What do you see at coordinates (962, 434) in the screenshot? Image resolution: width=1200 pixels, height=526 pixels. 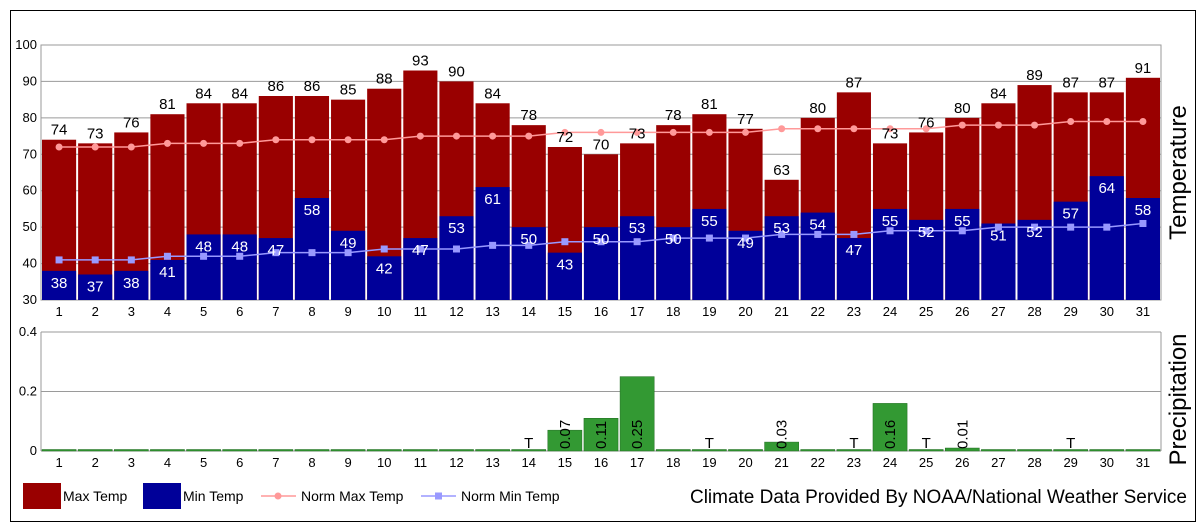 I see `precip-value-label: 0.01` at bounding box center [962, 434].